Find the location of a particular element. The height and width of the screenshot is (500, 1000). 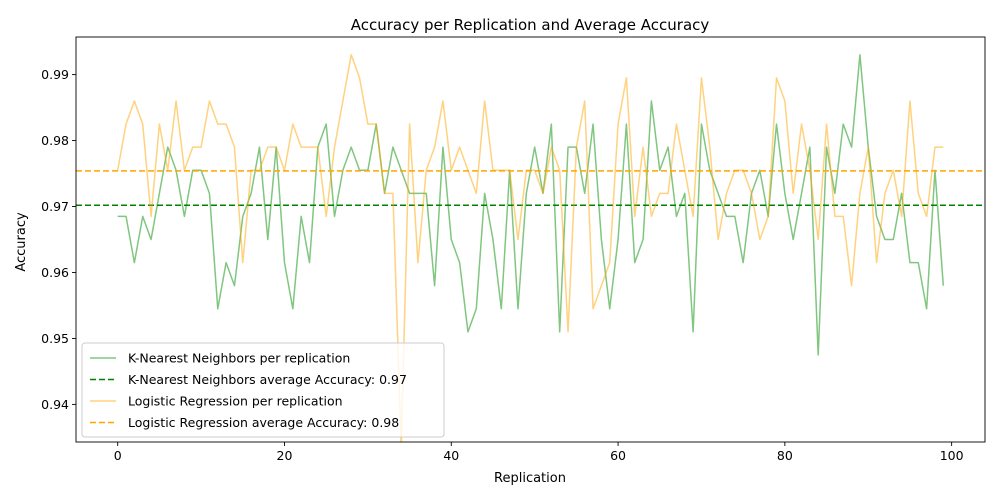

y-tick-label: 0.97 is located at coordinates (55, 206).